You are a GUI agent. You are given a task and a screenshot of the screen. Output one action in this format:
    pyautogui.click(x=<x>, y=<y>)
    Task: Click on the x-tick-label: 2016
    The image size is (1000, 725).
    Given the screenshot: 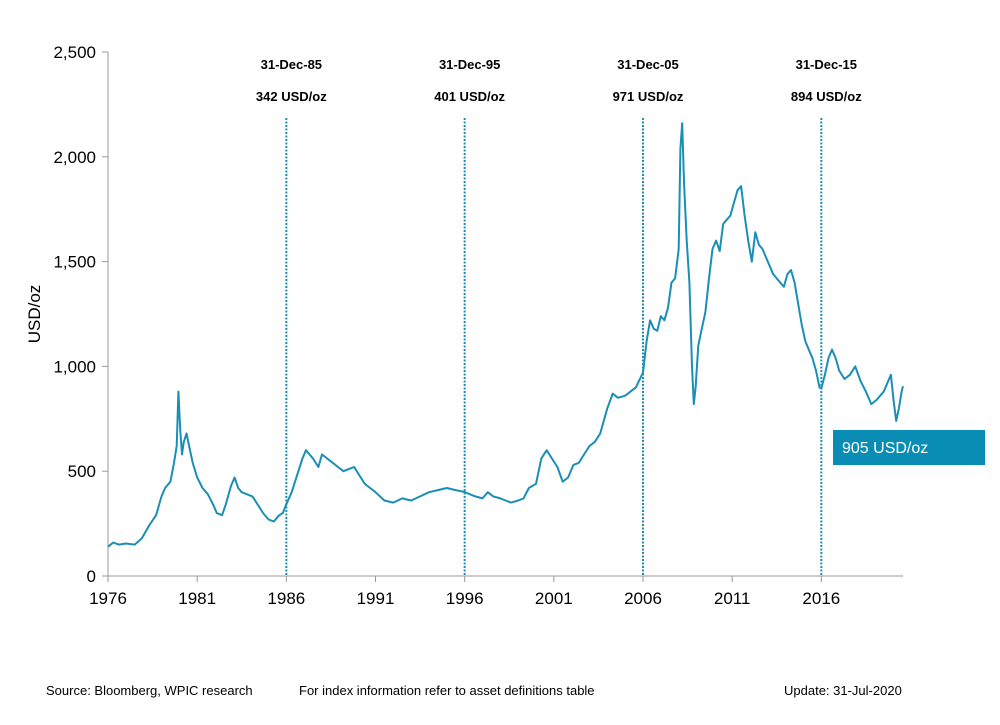 What is the action you would take?
    pyautogui.click(x=821, y=598)
    